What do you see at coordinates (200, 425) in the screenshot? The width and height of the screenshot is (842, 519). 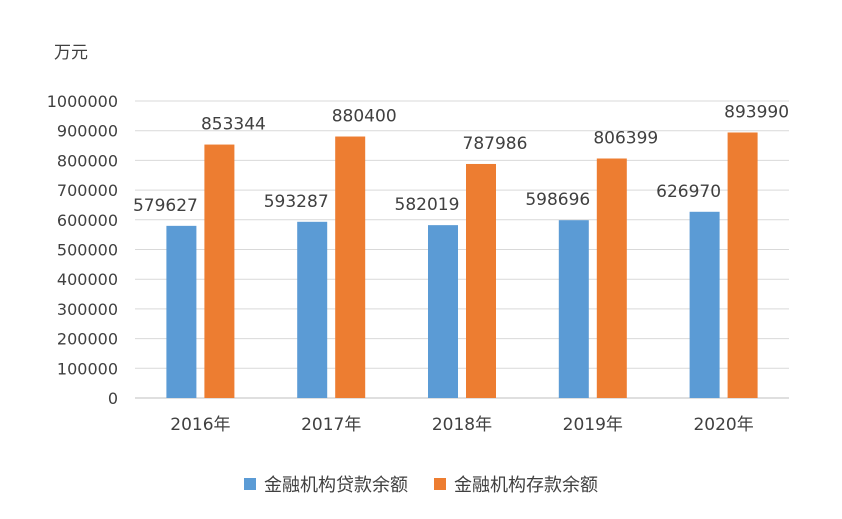 I see `x-tick-label: 2016年` at bounding box center [200, 425].